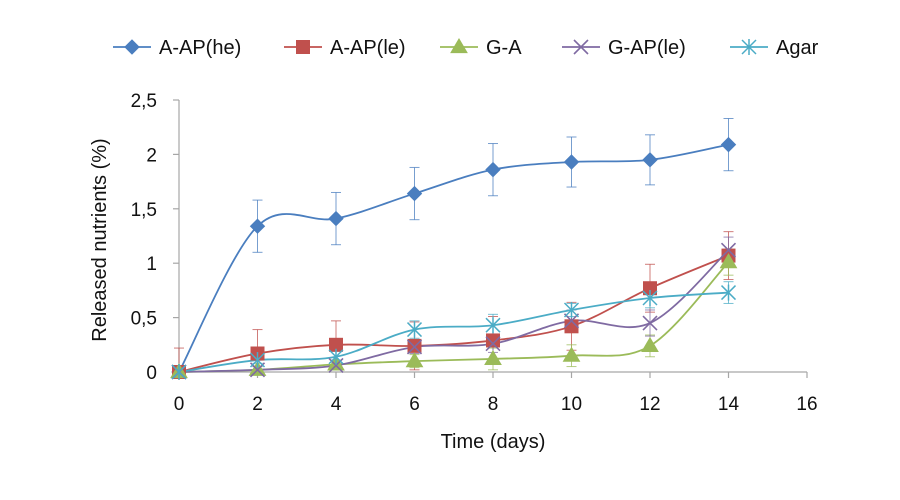 Image resolution: width=900 pixels, height=500 pixels. What do you see at coordinates (729, 404) in the screenshot?
I see `x-tick-label: 14` at bounding box center [729, 404].